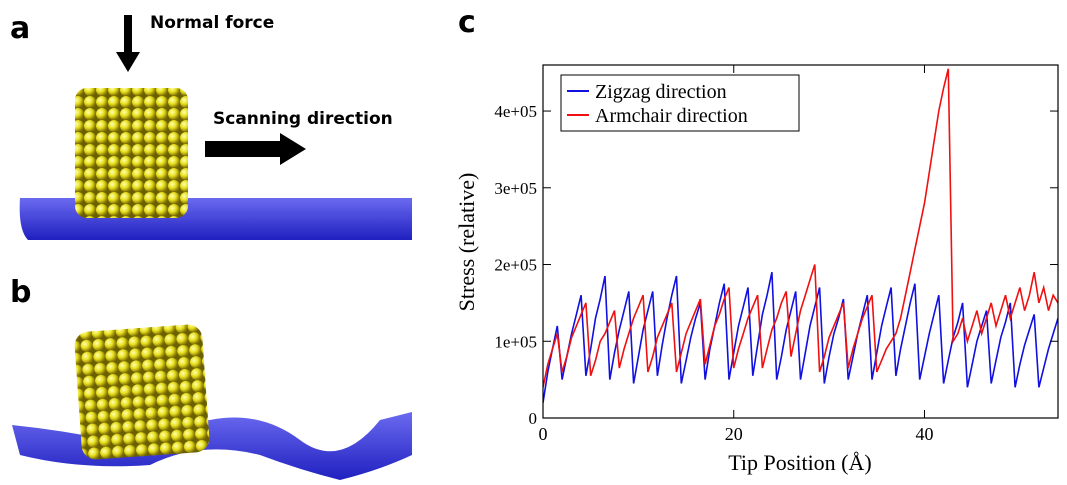 The height and width of the screenshot is (485, 1067). Describe the element at coordinates (533, 418) in the screenshot. I see `y-tick-label: 0` at that location.